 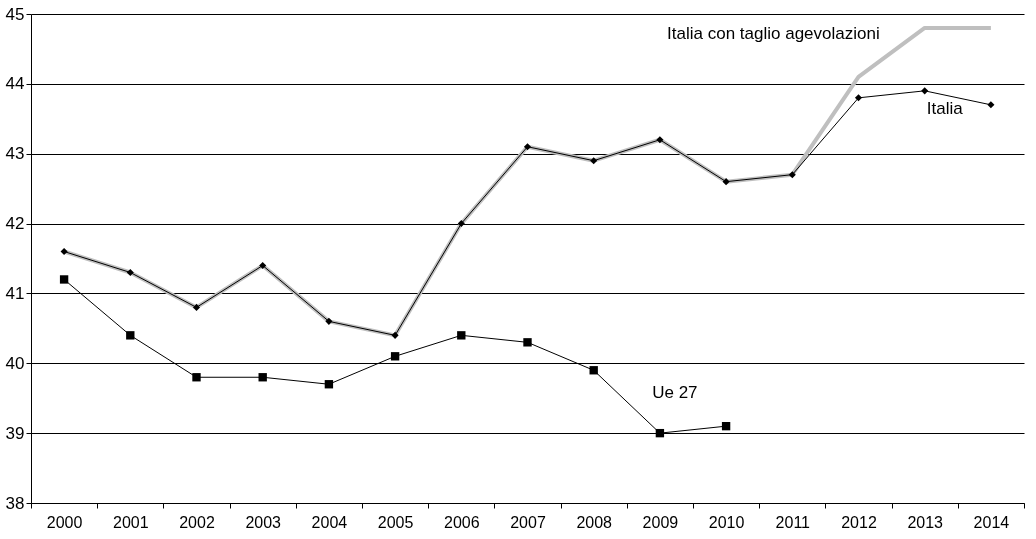 I want to click on y-tick-label: 39, so click(x=15, y=433).